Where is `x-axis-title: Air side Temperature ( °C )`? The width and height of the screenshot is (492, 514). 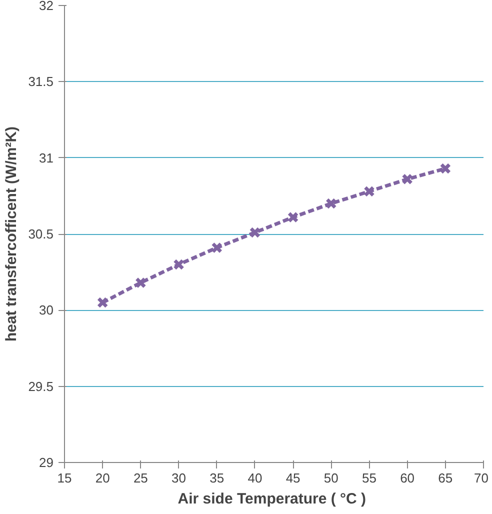 x-axis-title: Air side Temperature ( °C ) is located at coordinates (272, 499).